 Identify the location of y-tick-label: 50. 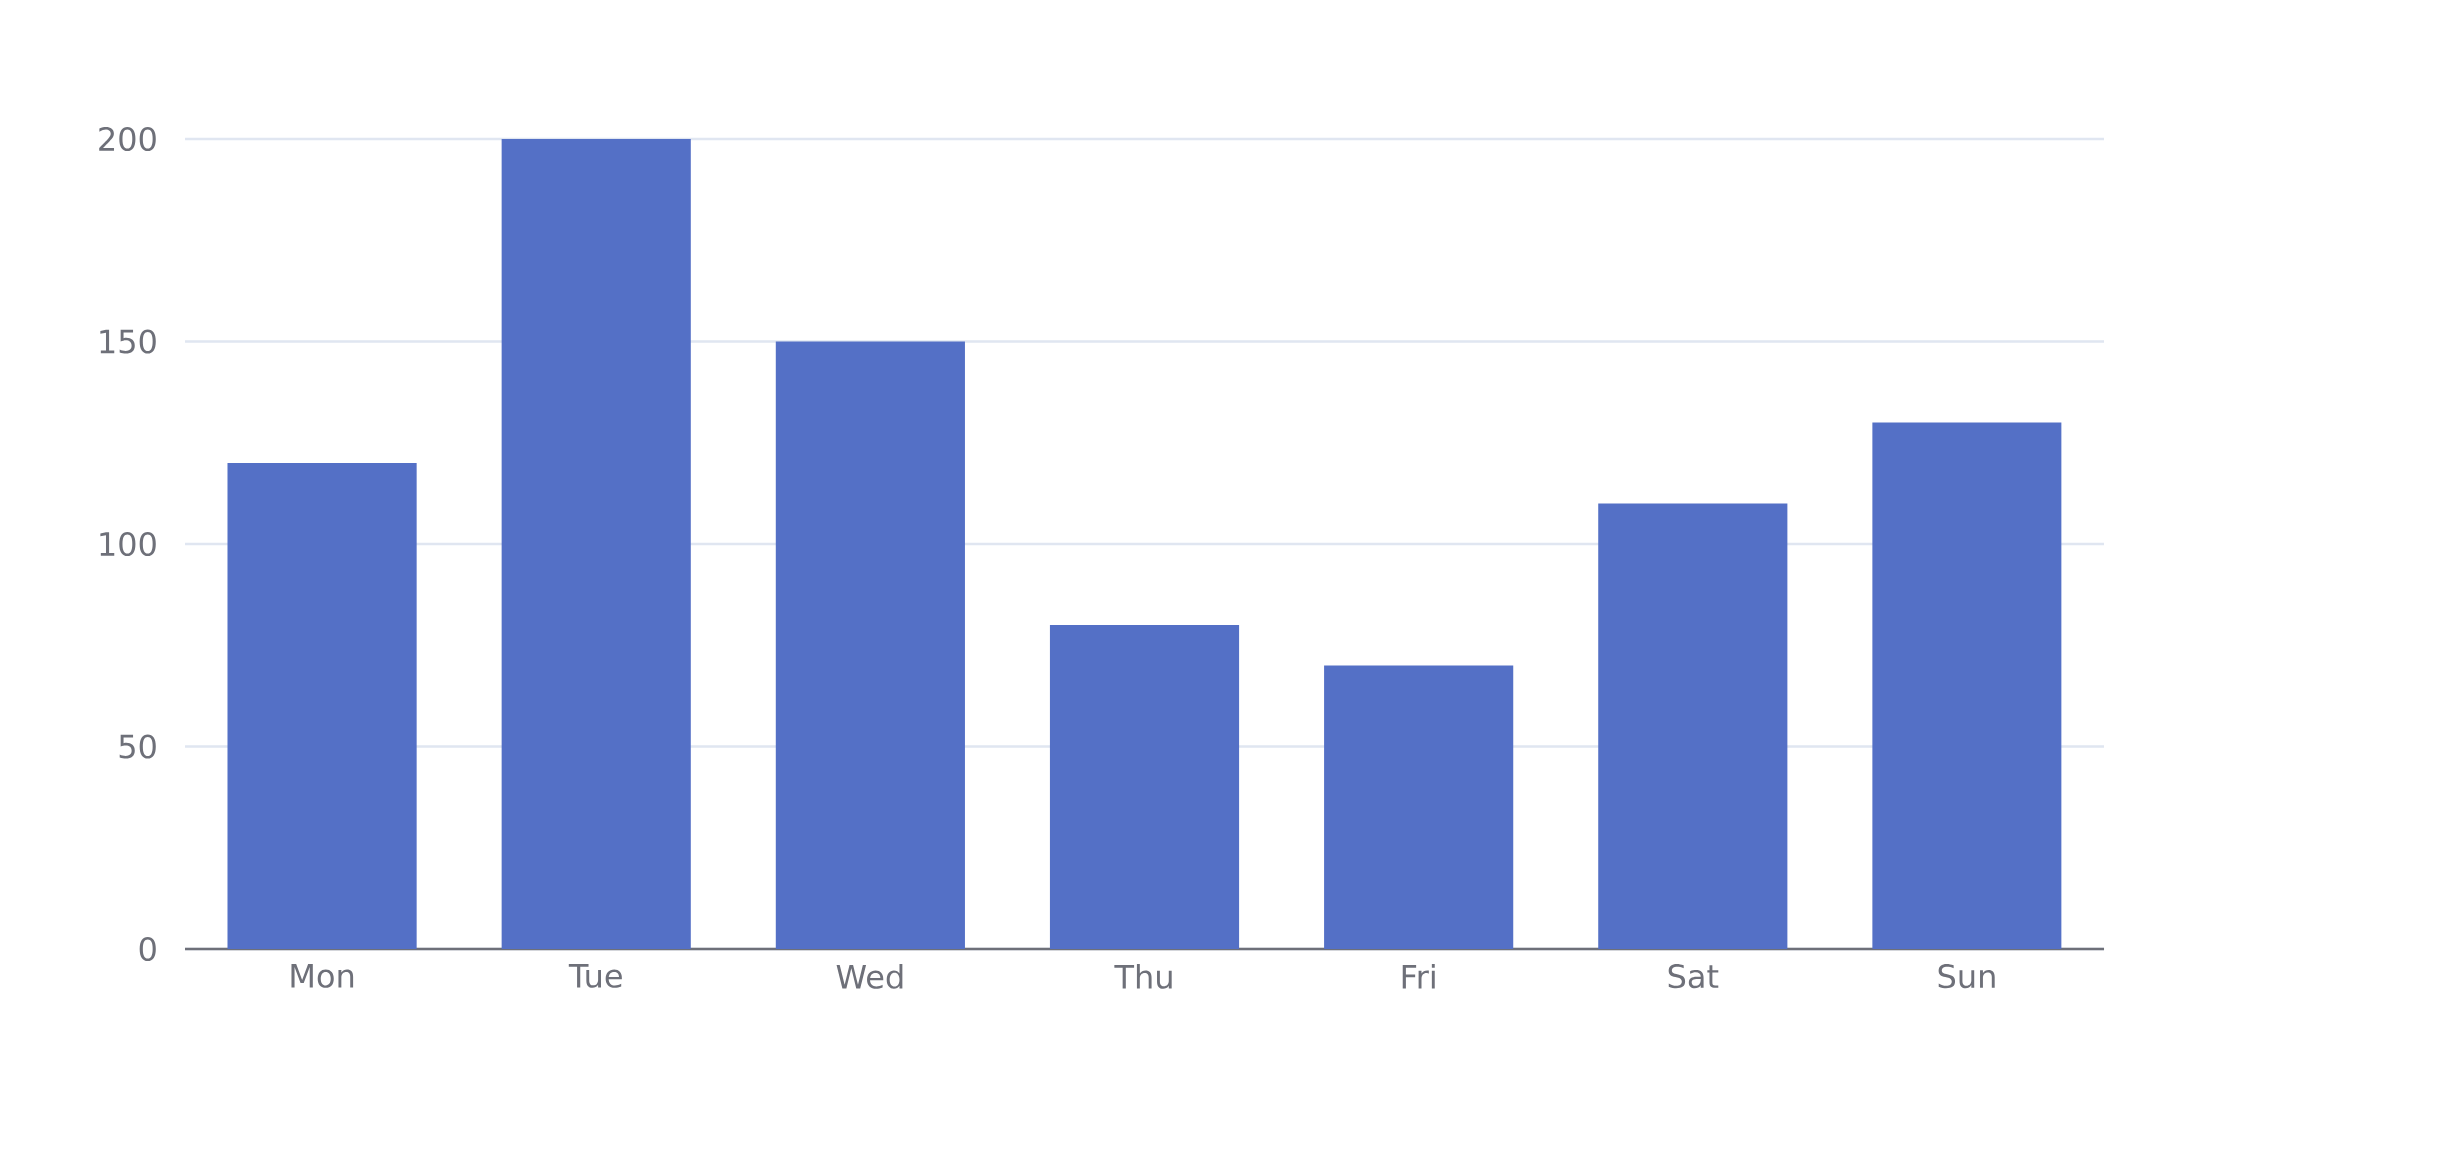
(137, 746).